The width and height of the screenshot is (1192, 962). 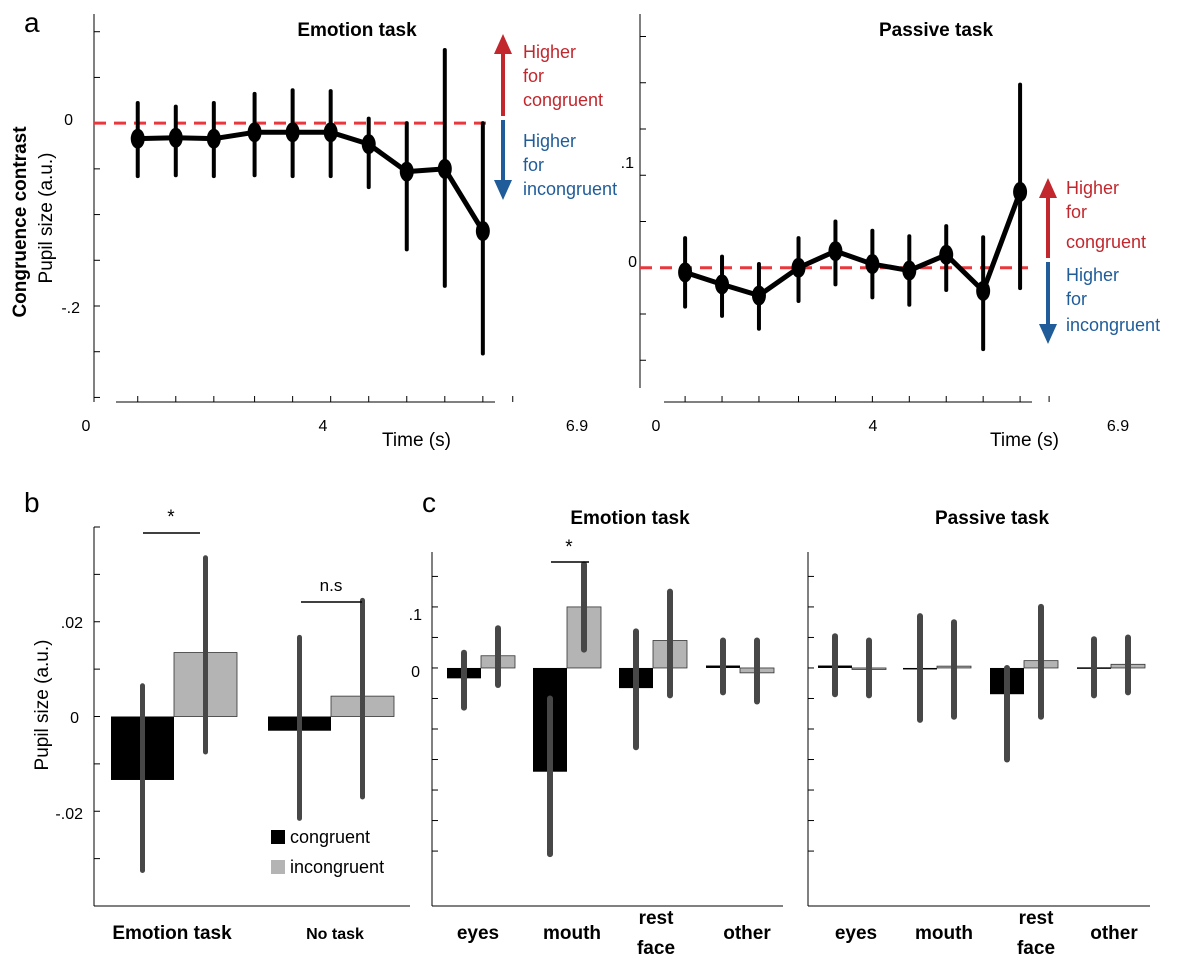 I want to click on ann-passive-congruent-word: congruent, so click(x=1106, y=242).